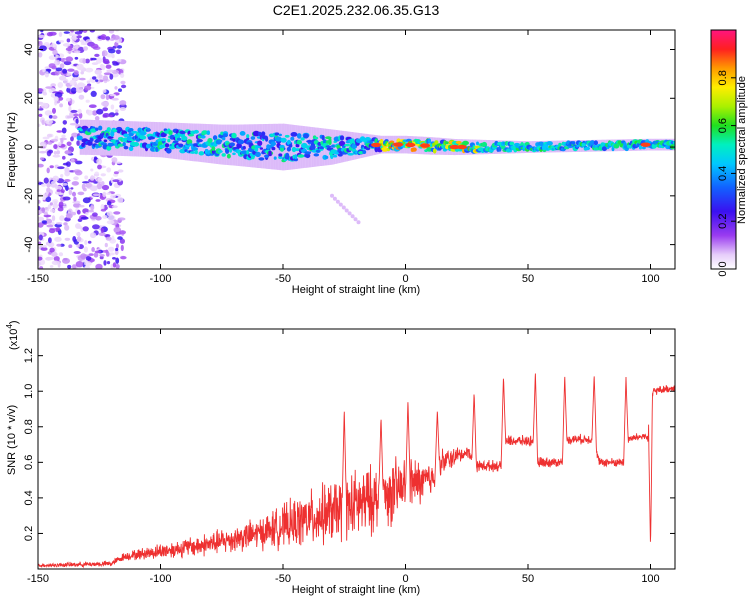  What do you see at coordinates (29, 355) in the screenshot?
I see `y-tick-label: 1.2` at bounding box center [29, 355].